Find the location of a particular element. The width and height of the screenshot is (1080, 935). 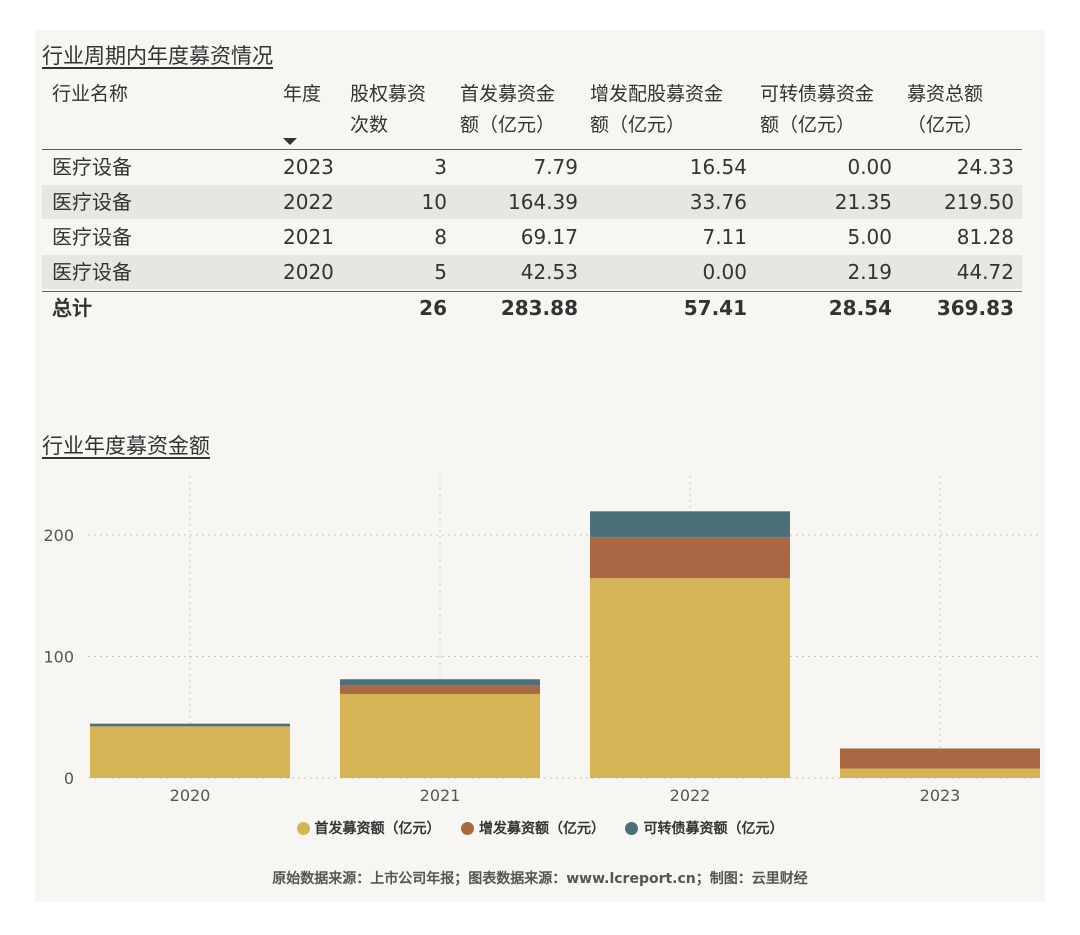

header-divider is located at coordinates (532, 149).